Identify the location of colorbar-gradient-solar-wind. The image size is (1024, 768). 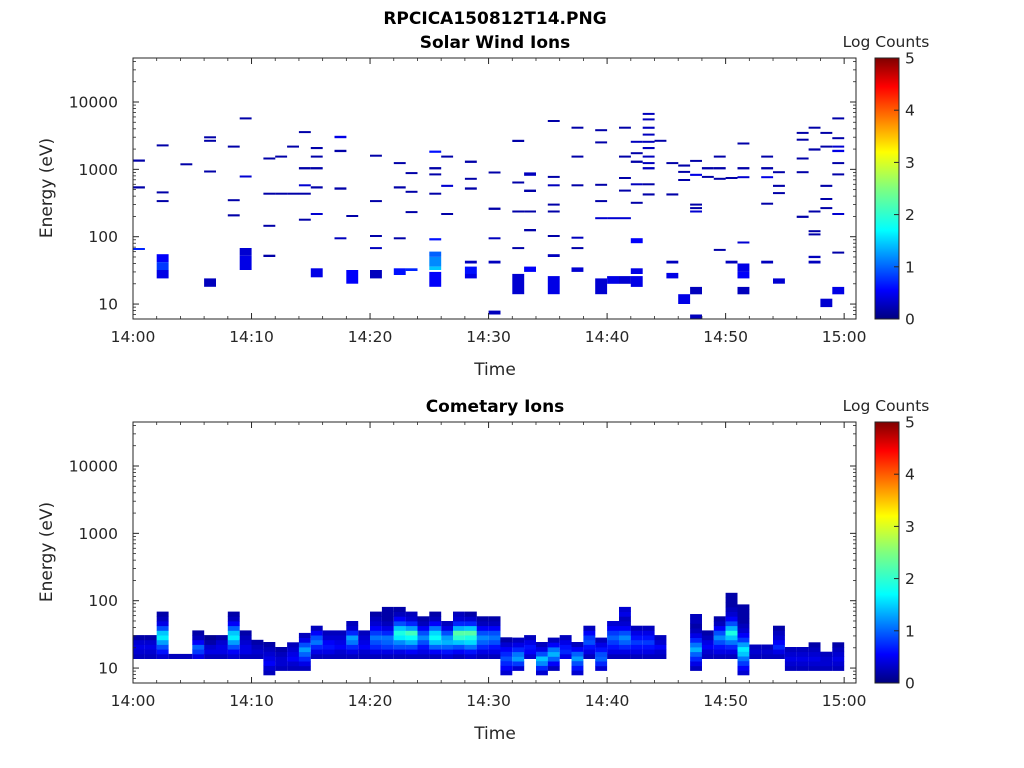
(887, 188).